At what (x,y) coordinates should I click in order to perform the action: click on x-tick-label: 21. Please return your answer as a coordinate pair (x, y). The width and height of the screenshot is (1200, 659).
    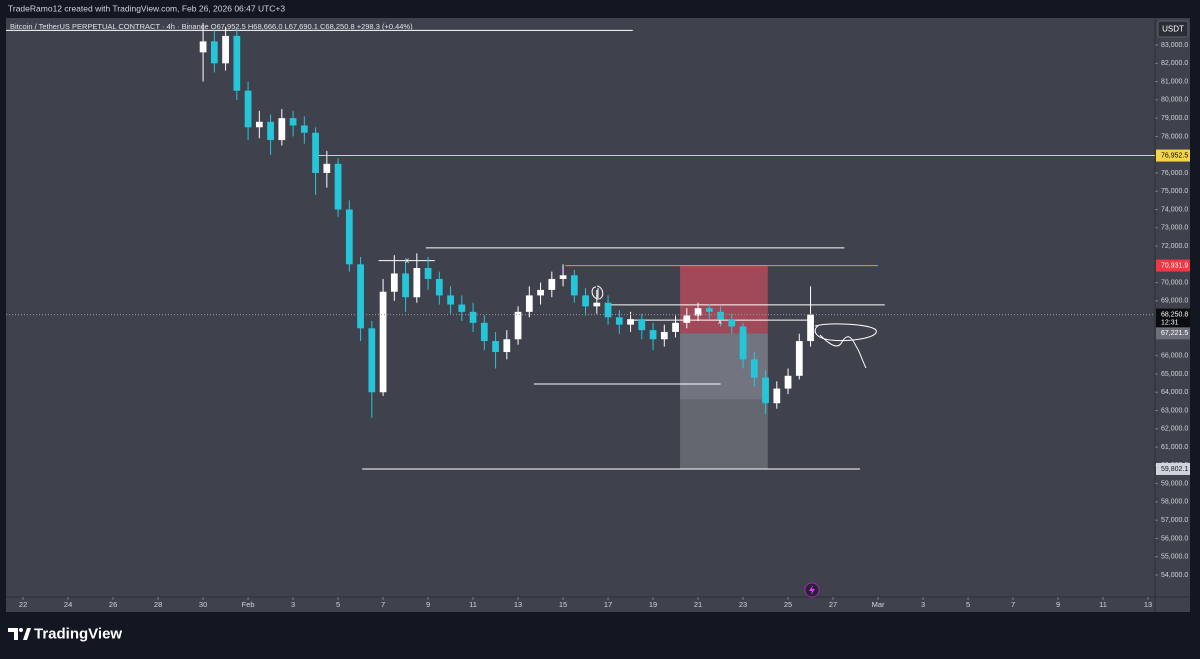
    Looking at the image, I should click on (698, 604).